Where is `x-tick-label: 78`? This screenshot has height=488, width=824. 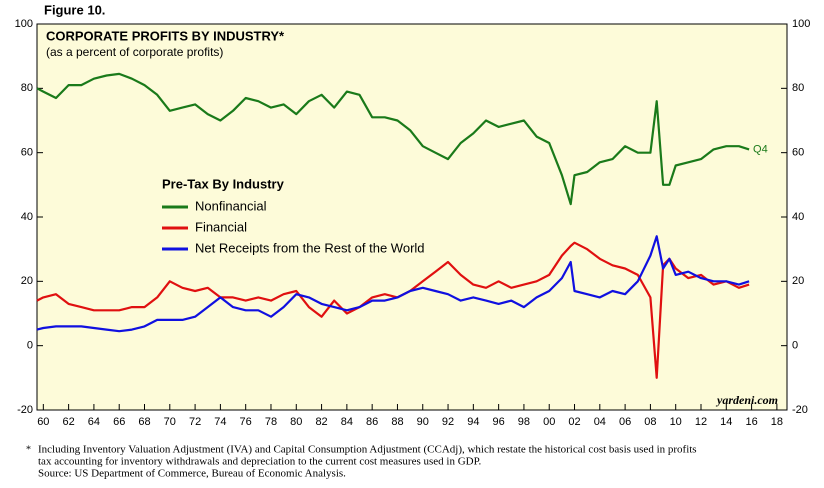
x-tick-label: 78 is located at coordinates (271, 422).